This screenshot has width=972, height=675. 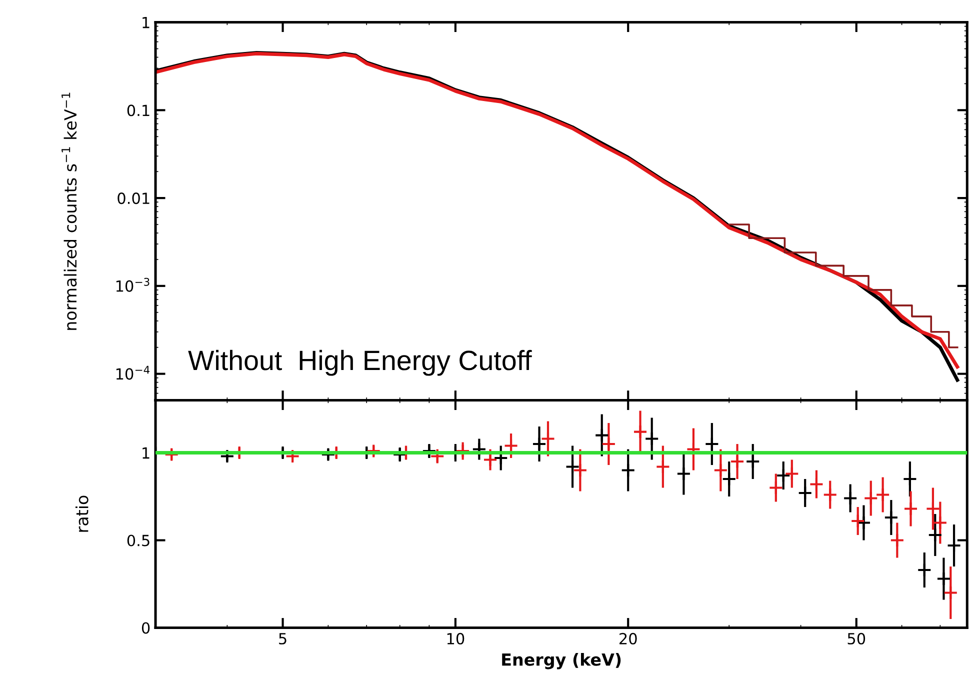 I want to click on y-tick-label: 10$^{−3}$, so click(x=133, y=285).